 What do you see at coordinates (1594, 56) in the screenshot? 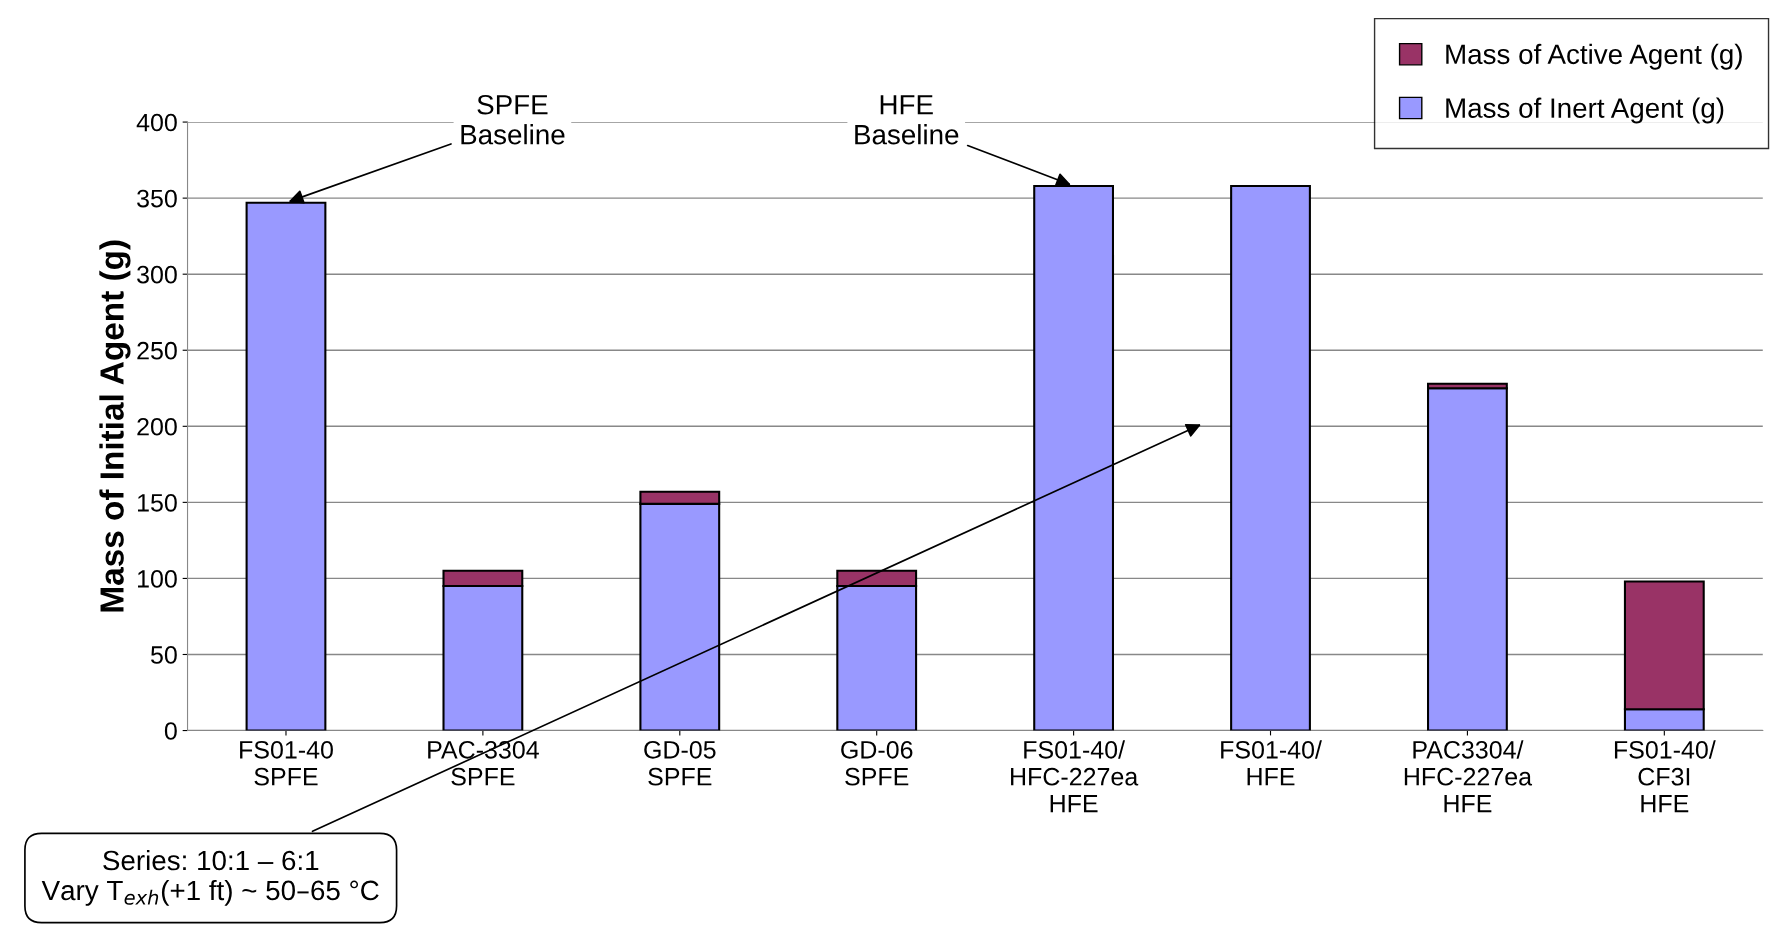
I see `legend-label: Mass of Active Agent (g)` at bounding box center [1594, 56].